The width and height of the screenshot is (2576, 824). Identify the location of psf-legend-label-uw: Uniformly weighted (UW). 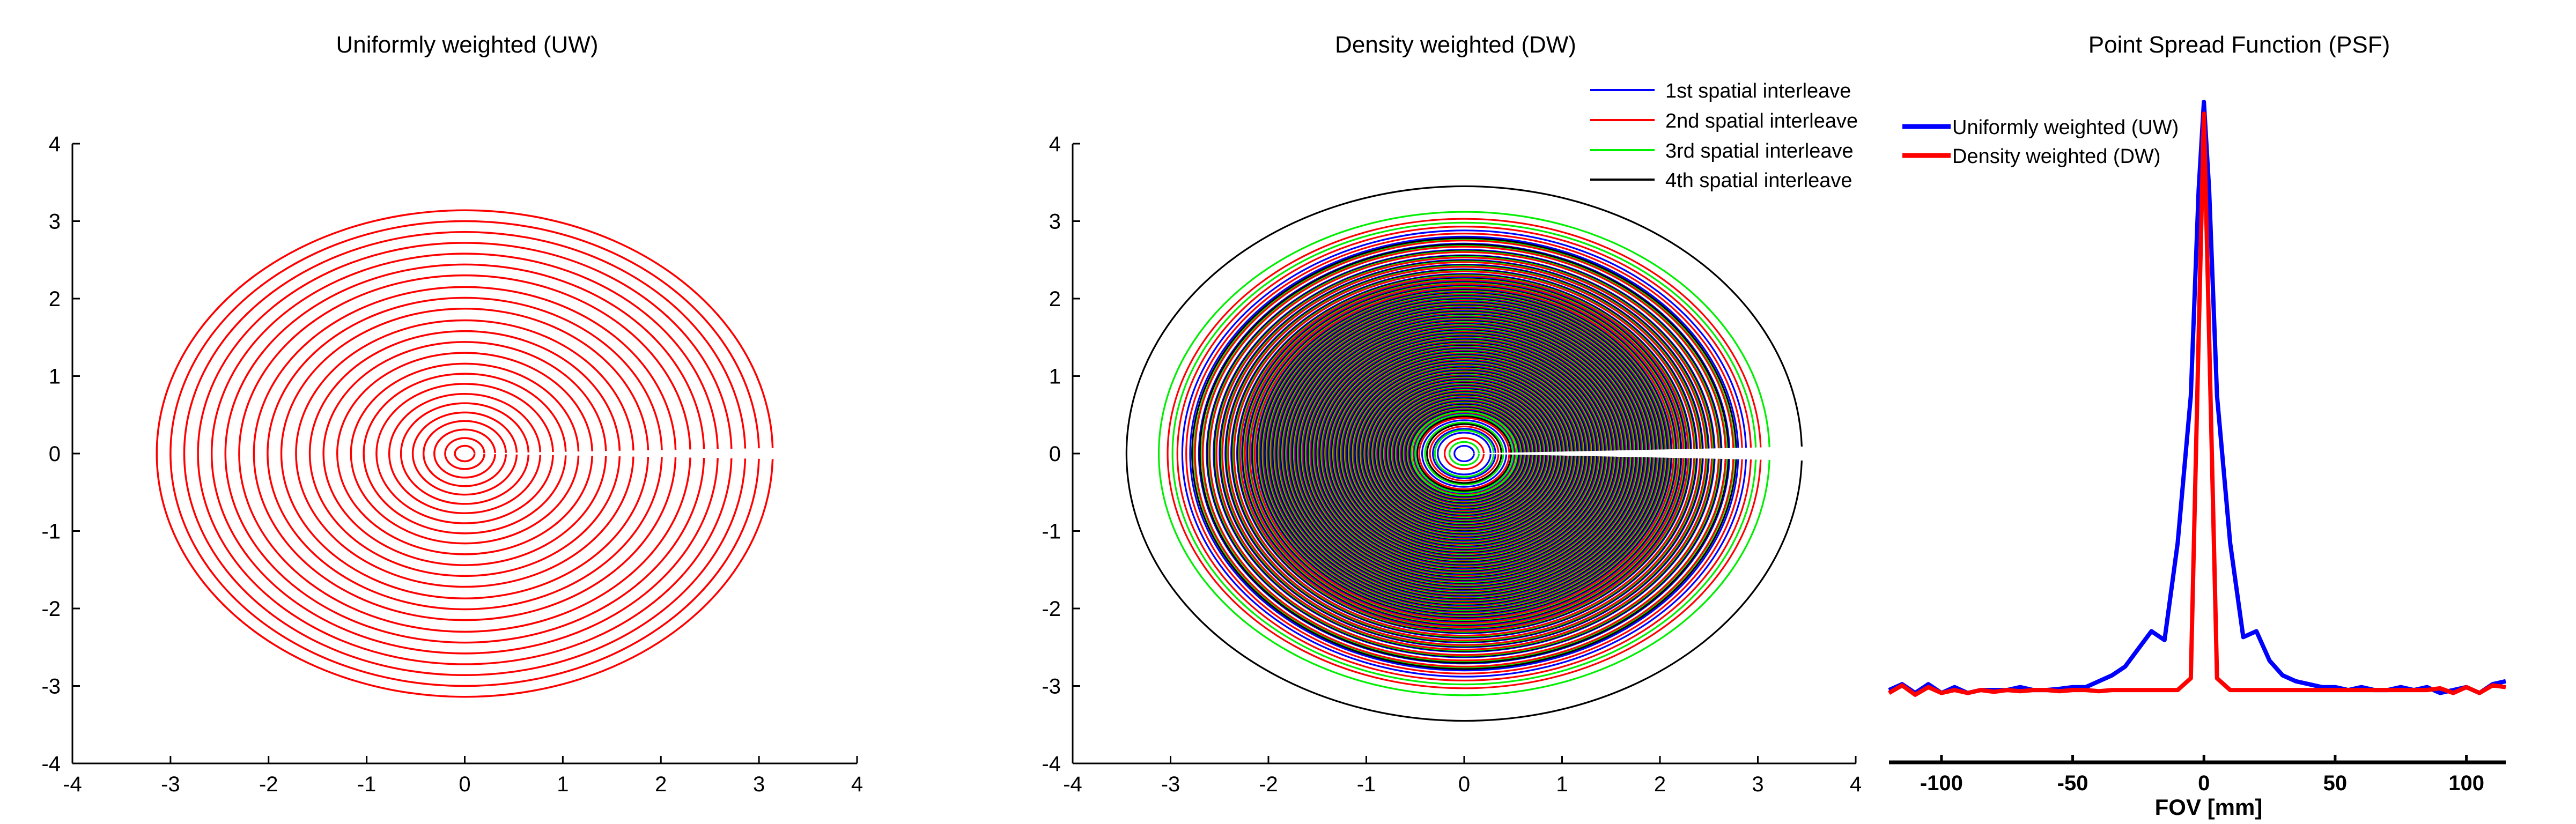
(2065, 127).